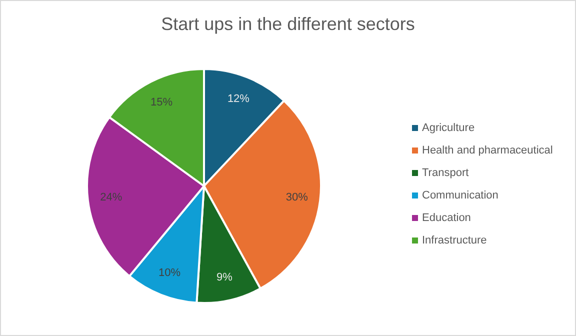 This screenshot has width=576, height=336. Describe the element at coordinates (224, 277) in the screenshot. I see `data-label: 9%` at that location.